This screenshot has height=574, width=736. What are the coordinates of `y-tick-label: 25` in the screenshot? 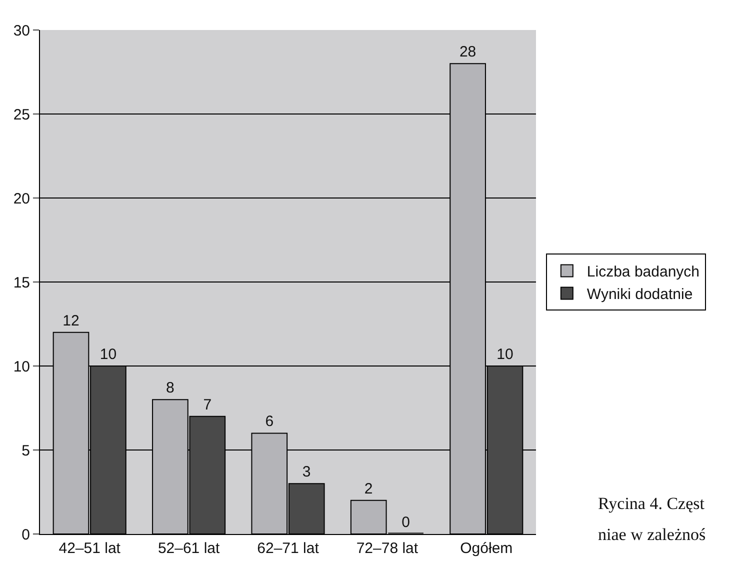 It's located at (21, 115).